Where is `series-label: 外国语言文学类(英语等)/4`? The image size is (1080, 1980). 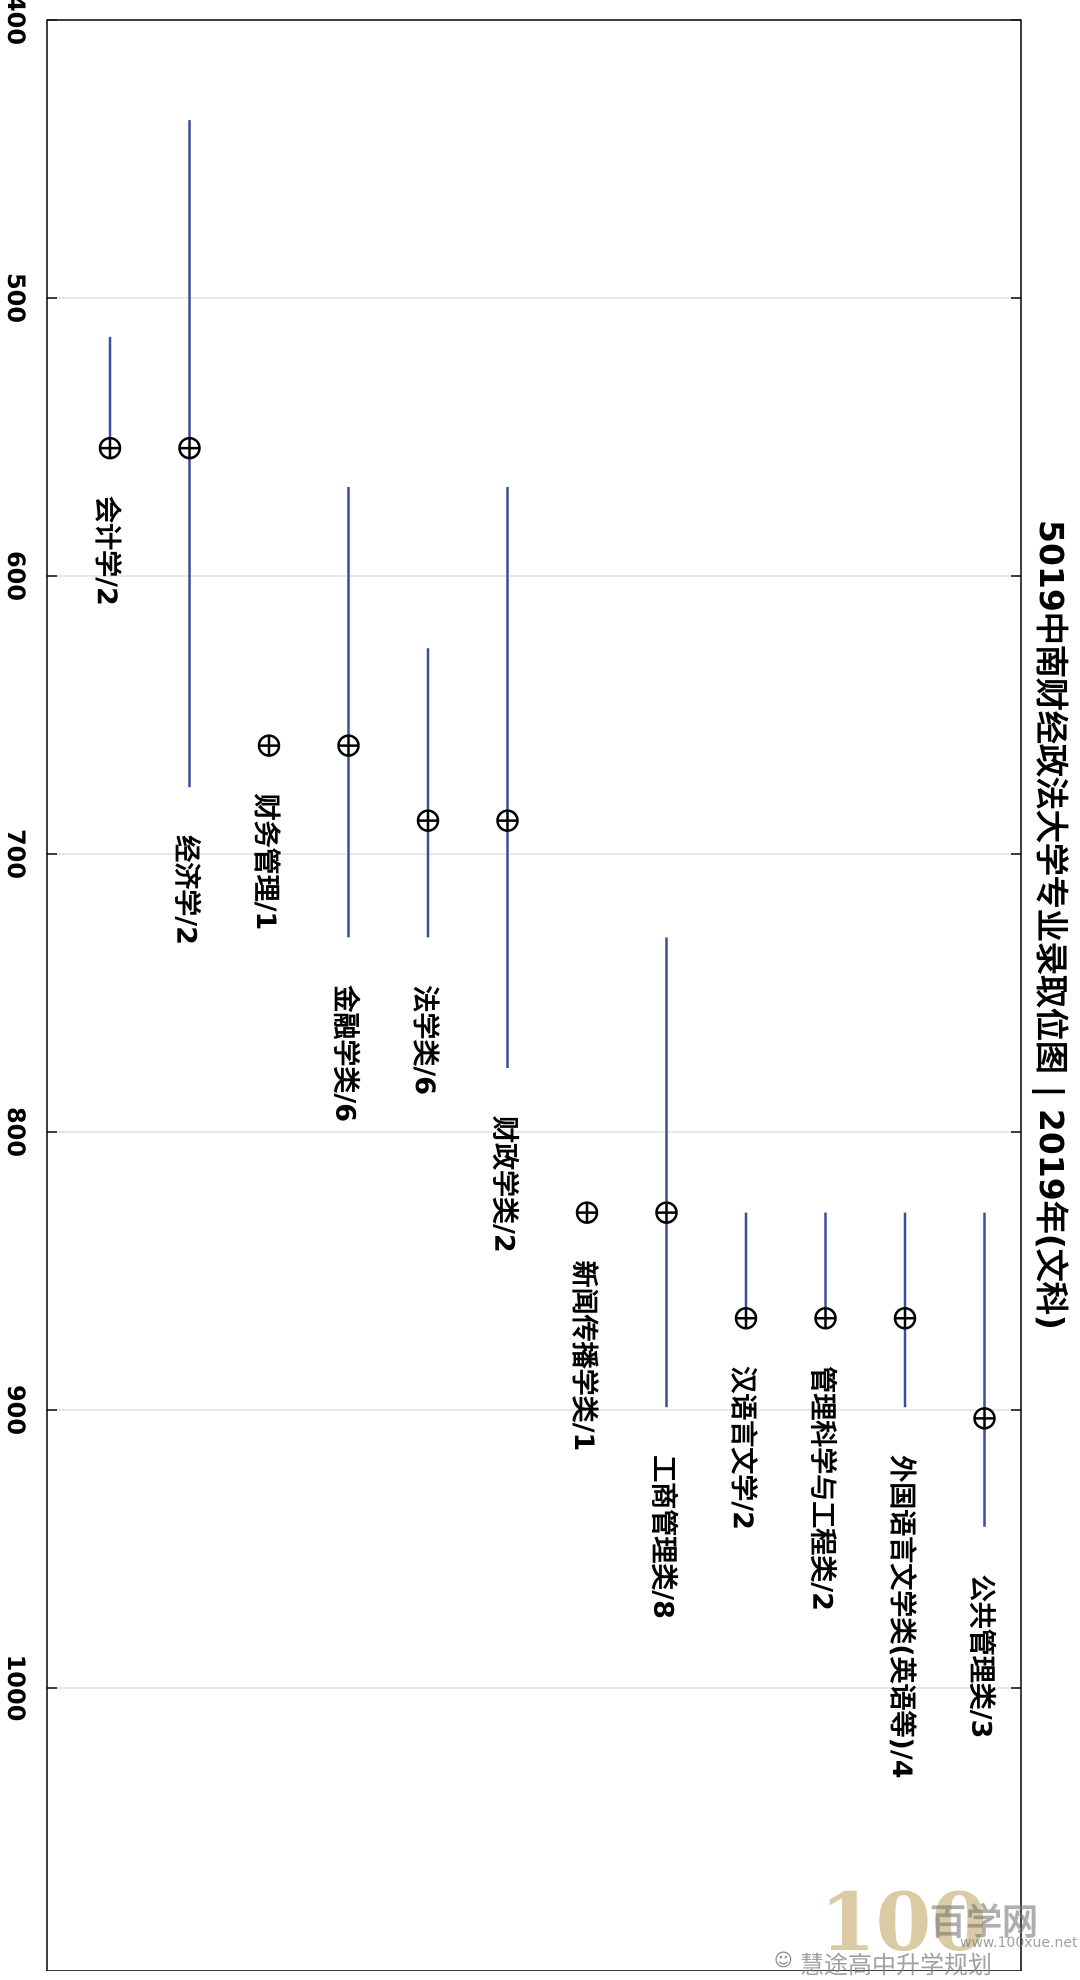 series-label: 外国语言文学类(英语等)/4 is located at coordinates (902, 1616).